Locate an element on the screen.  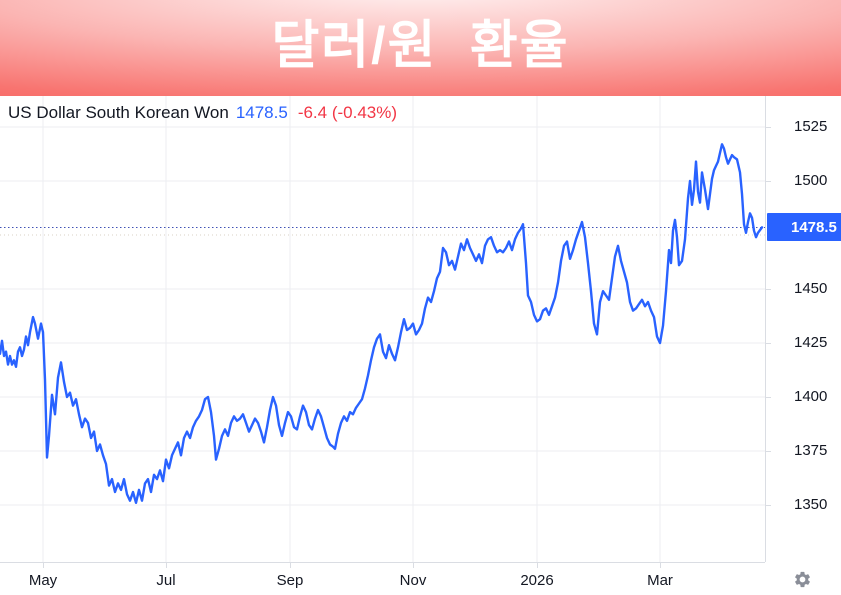
time-axis-label: Jul is located at coordinates (166, 580).